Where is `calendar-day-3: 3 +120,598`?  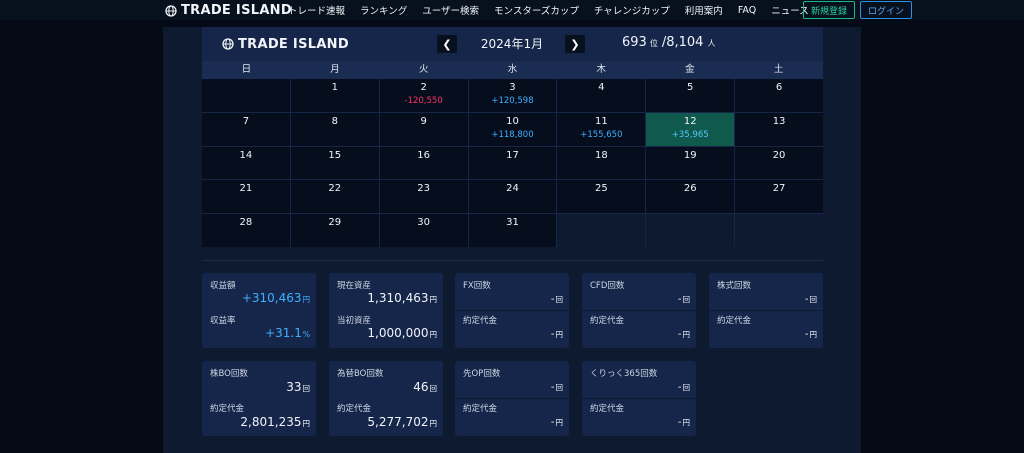
calendar-day-3: 3 +120,598 is located at coordinates (512, 95).